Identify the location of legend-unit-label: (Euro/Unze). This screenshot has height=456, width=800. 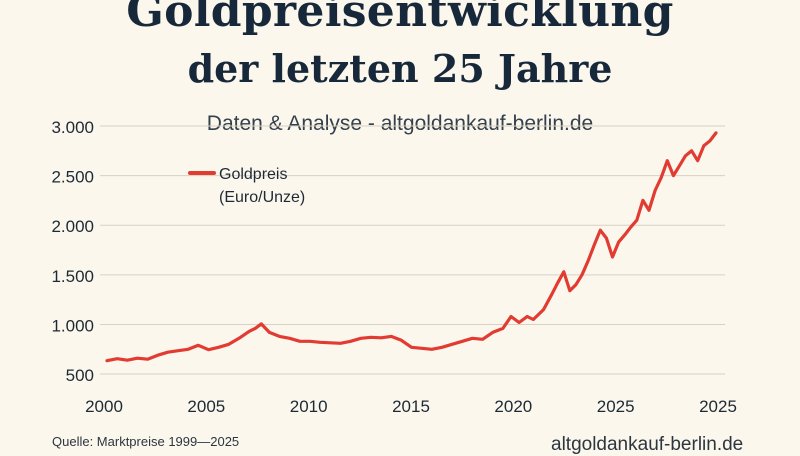
(262, 197).